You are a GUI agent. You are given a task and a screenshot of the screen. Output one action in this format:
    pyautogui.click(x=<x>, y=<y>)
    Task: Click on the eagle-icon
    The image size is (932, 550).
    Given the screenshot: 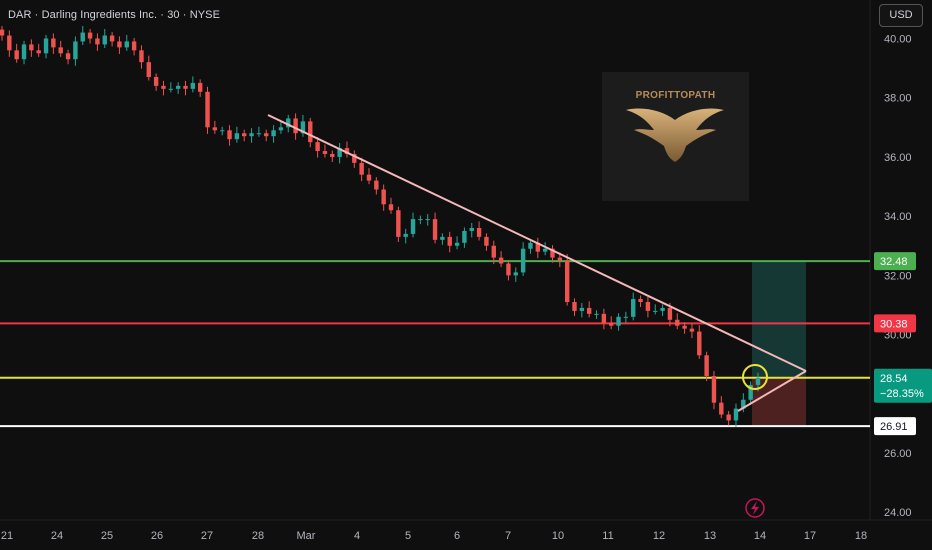 What is the action you would take?
    pyautogui.click(x=675, y=135)
    